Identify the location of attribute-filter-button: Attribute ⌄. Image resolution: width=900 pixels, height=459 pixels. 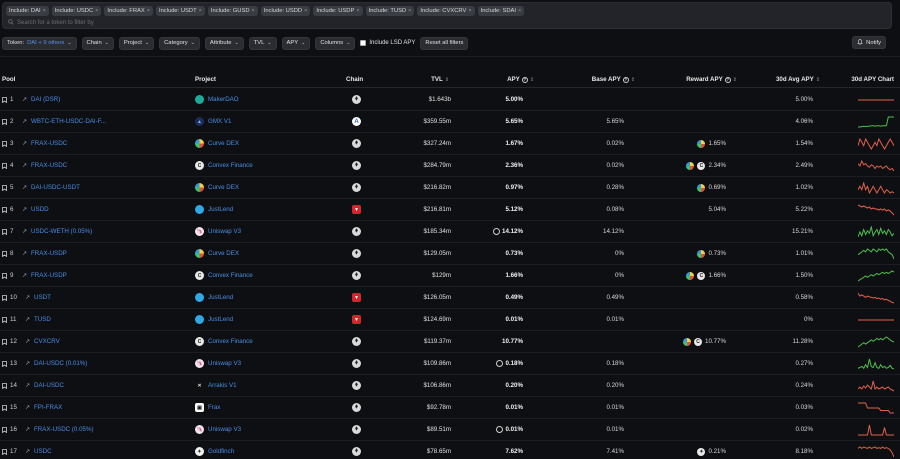
(224, 43).